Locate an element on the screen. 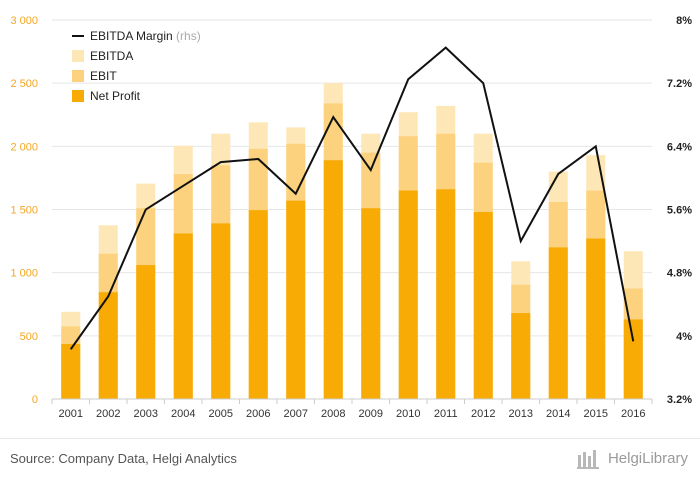 The width and height of the screenshot is (700, 484). x-tick-label: 2007 is located at coordinates (296, 414).